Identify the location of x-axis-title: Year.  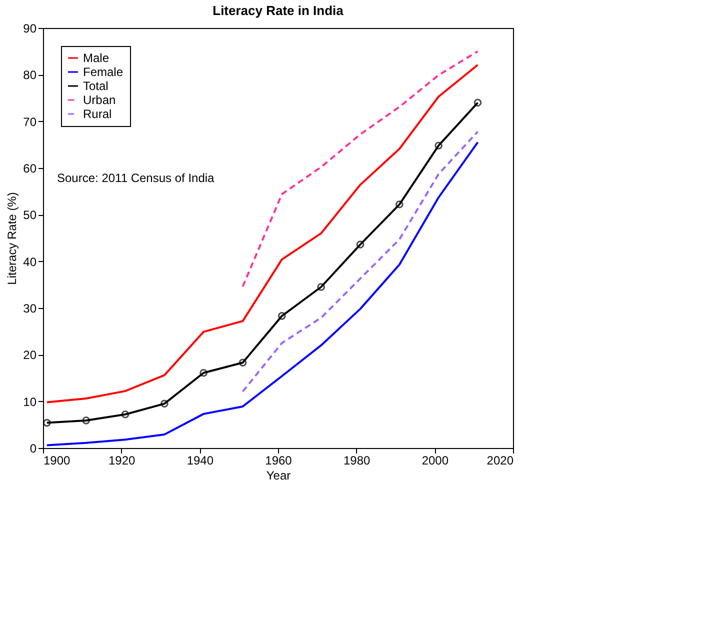
(278, 475).